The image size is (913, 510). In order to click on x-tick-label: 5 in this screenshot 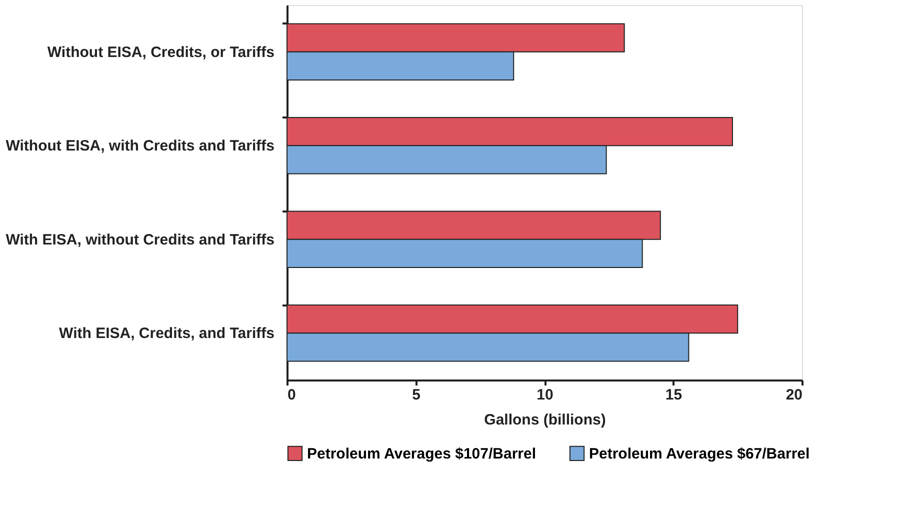, I will do `click(416, 395)`.